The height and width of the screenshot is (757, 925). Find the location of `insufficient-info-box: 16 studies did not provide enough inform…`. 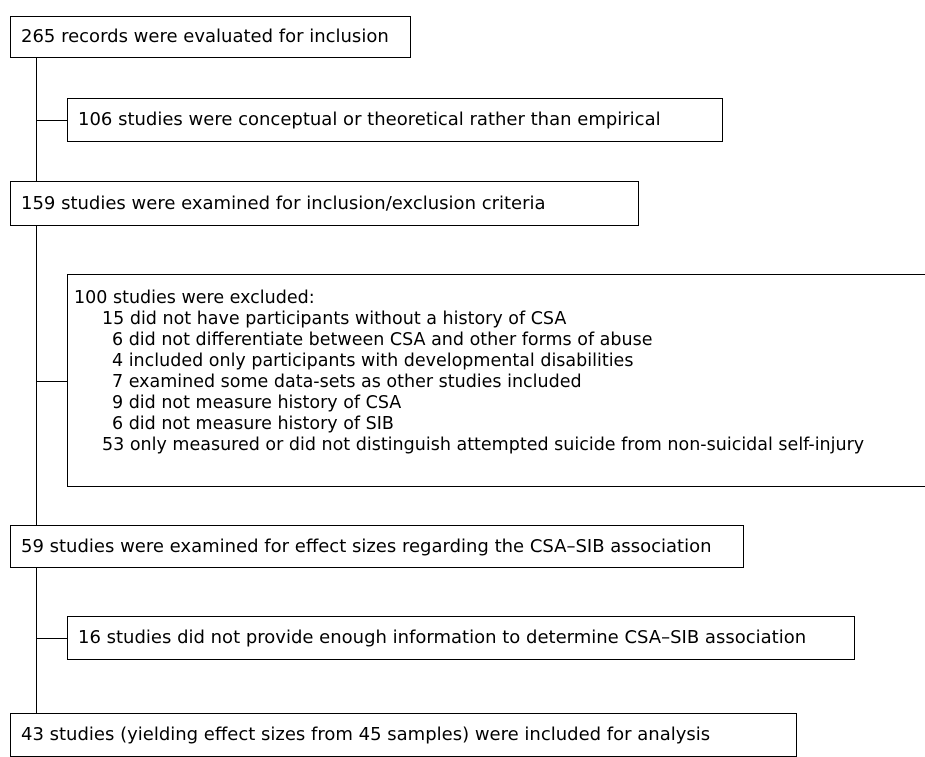

insufficient-info-box: 16 studies did not provide enough inform… is located at coordinates (461, 638).